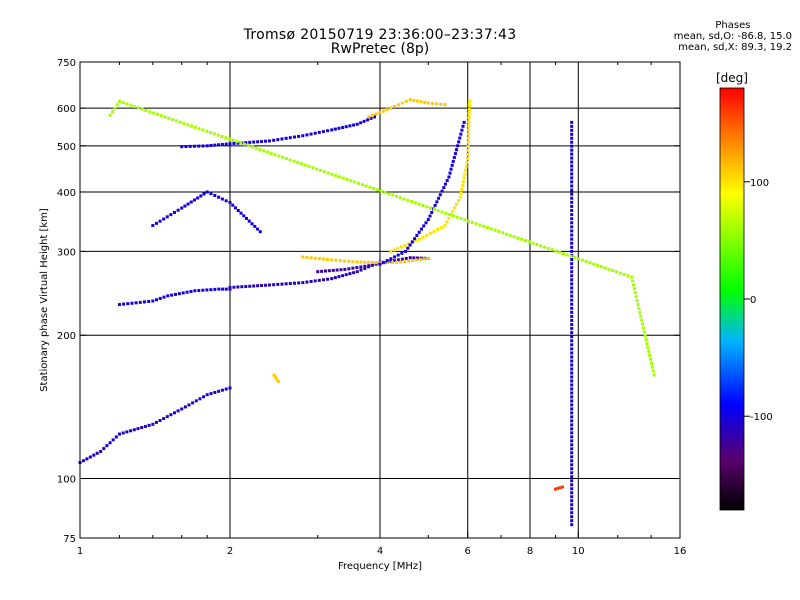 This screenshot has width=800, height=600. What do you see at coordinates (380, 35) in the screenshot?
I see `chart-title: Tromsø 20150719 23:36:00–23:37:43` at bounding box center [380, 35].